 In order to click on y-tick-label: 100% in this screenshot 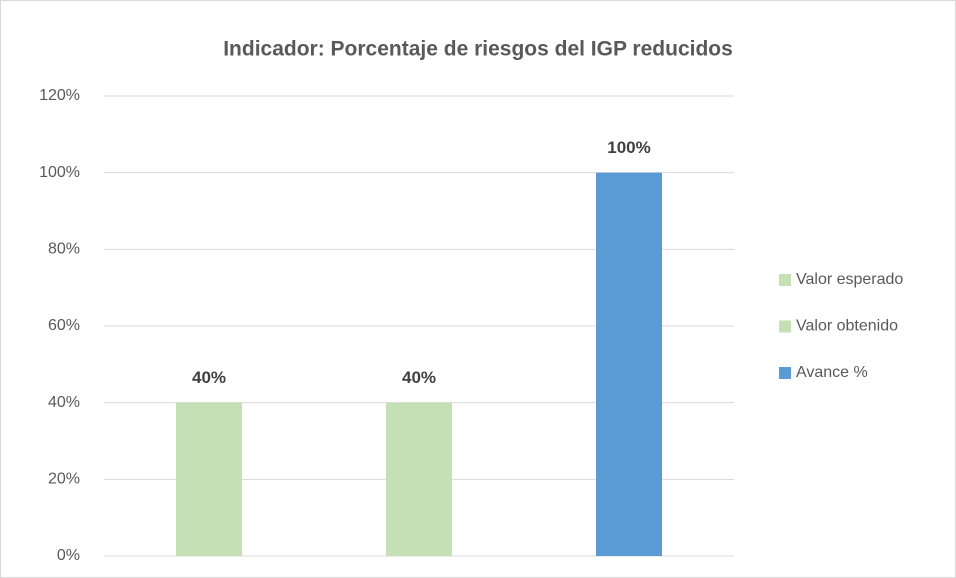, I will do `click(59, 172)`.